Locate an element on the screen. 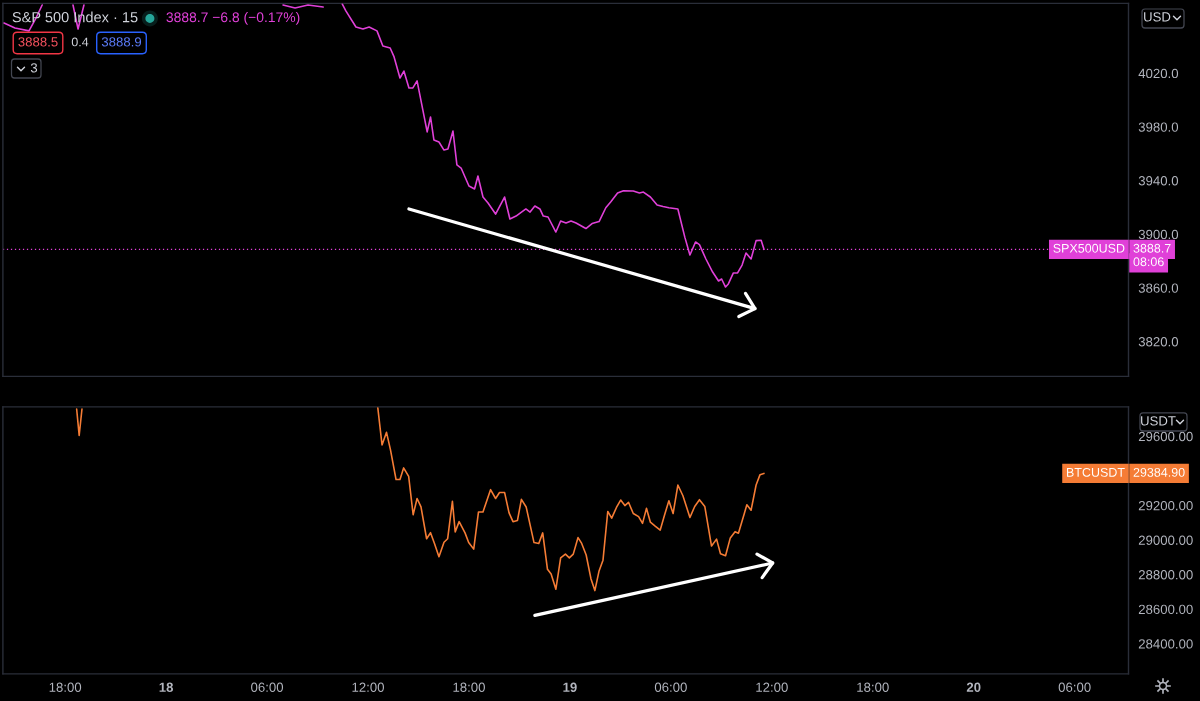 The image size is (1200, 701). y-tick-label: 29200.00 is located at coordinates (1165, 505).